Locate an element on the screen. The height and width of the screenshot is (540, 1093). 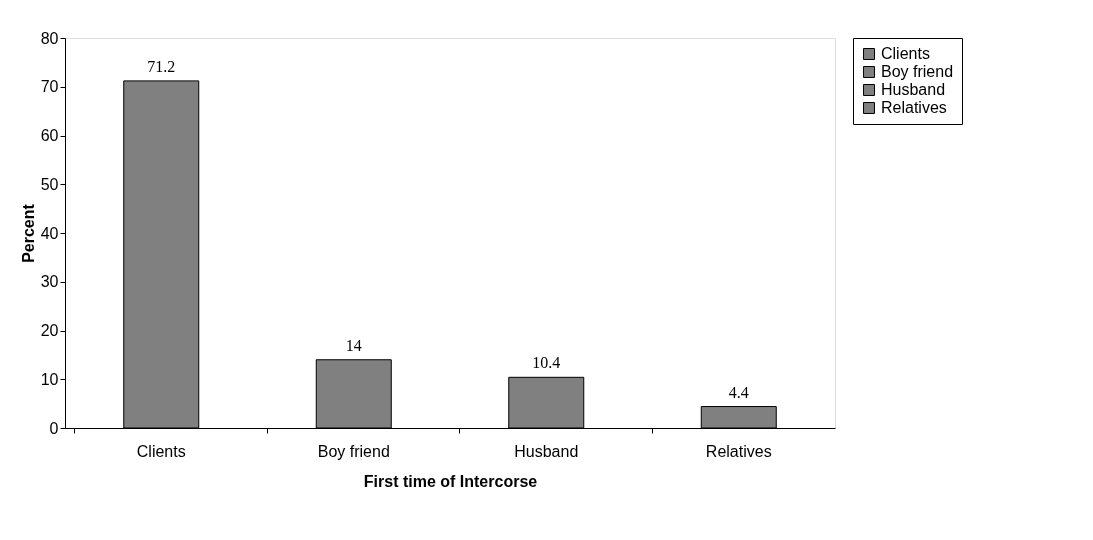
y-tick-label: 70 is located at coordinates (49, 87).